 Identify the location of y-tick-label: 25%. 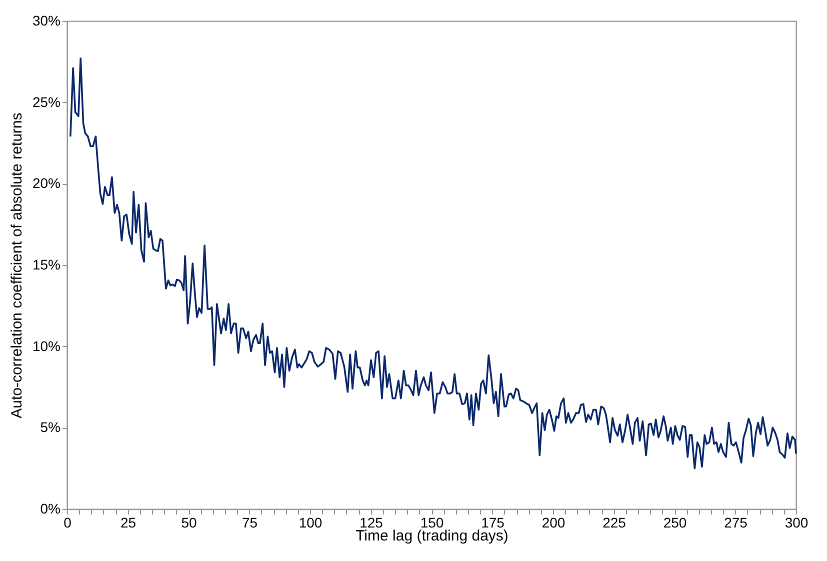
(46, 102).